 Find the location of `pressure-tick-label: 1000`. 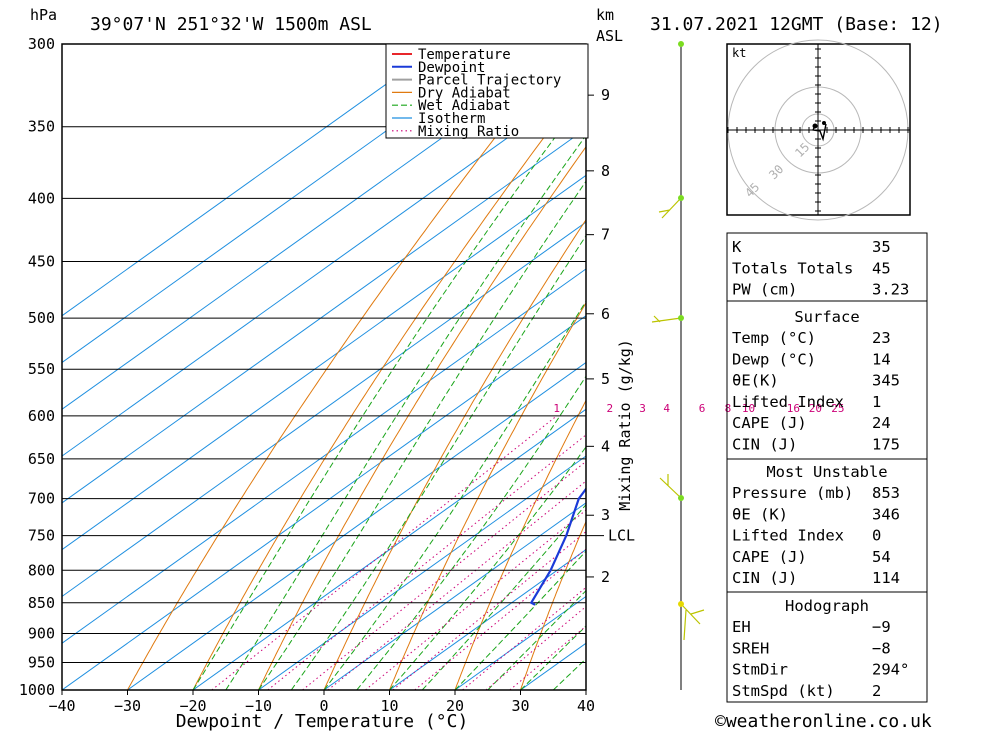

pressure-tick-label: 1000 is located at coordinates (37, 690).